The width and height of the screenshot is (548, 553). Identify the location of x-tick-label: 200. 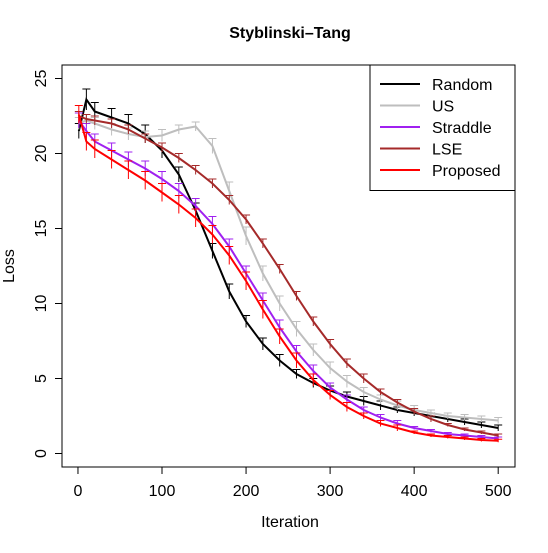
(246, 491).